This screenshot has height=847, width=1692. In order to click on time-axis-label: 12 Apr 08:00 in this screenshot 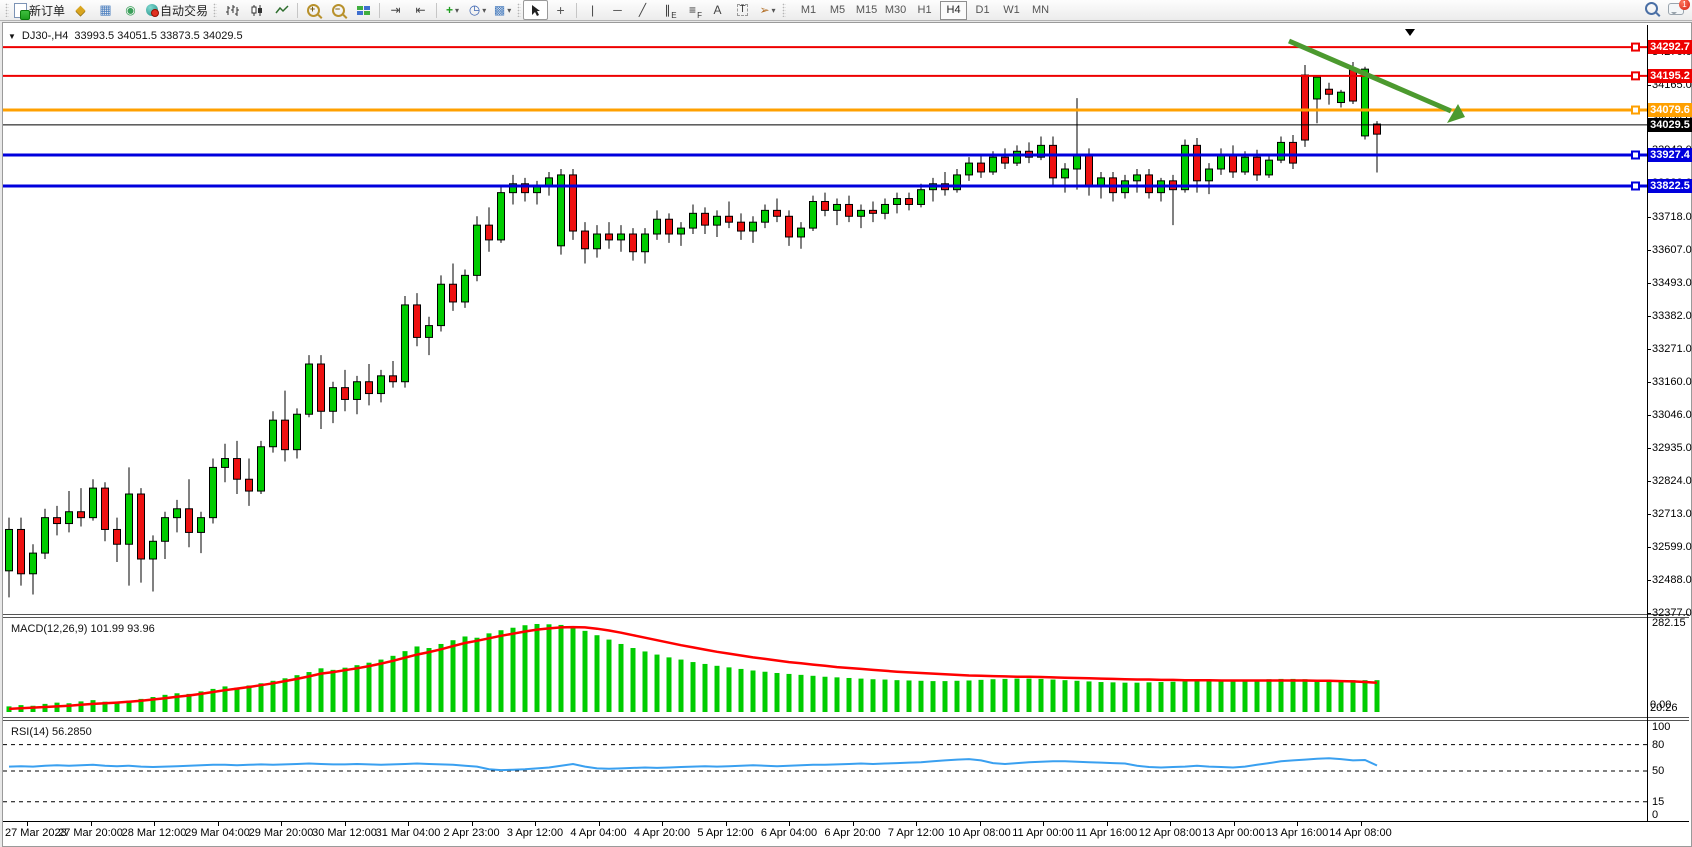, I will do `click(1170, 833)`.